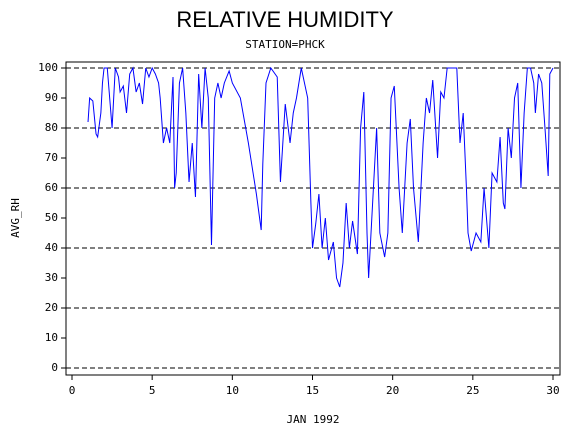 The image size is (570, 430). Describe the element at coordinates (51, 97) in the screenshot. I see `y-tick-label: 90` at that location.